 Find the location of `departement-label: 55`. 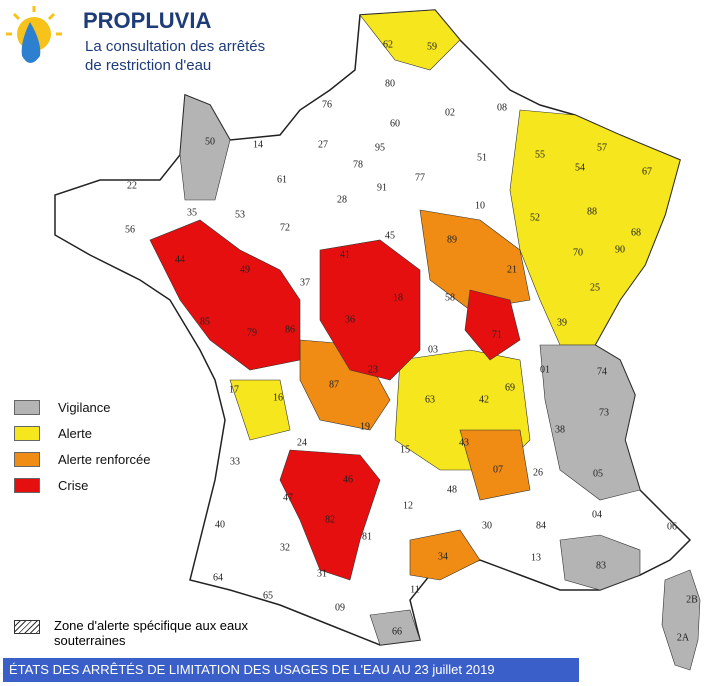

departement-label: 55 is located at coordinates (540, 154).